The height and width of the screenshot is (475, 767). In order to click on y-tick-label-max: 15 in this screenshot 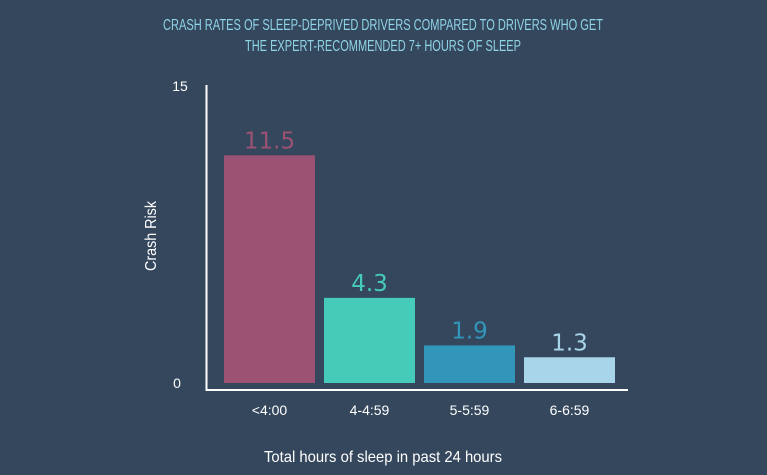, I will do `click(180, 86)`.